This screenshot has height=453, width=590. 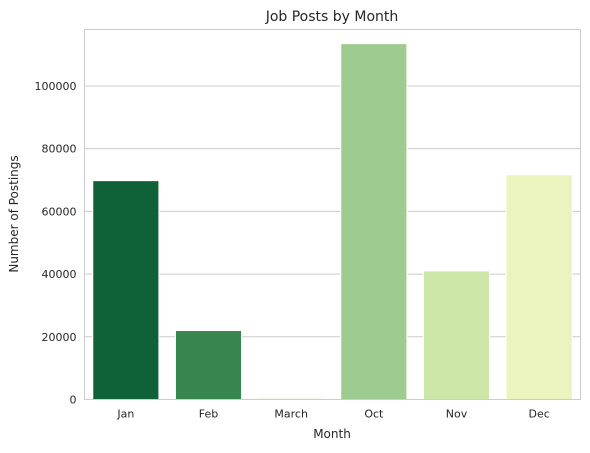 I want to click on x-tick-label: March, so click(x=291, y=414).